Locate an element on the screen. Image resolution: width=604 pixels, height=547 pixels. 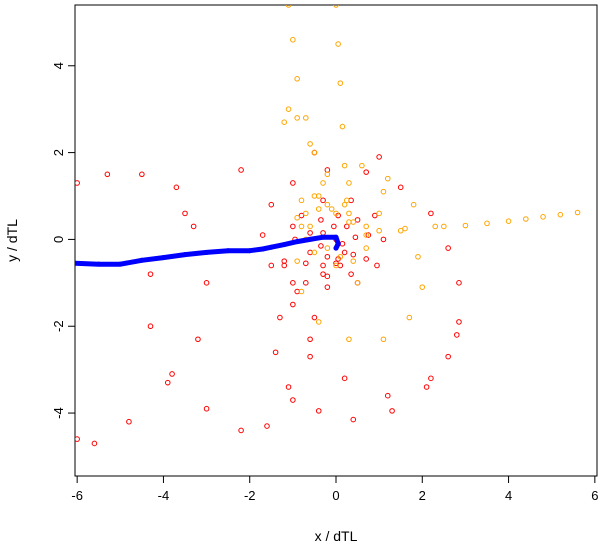
x-tick-label-1: -4 is located at coordinates (164, 495).